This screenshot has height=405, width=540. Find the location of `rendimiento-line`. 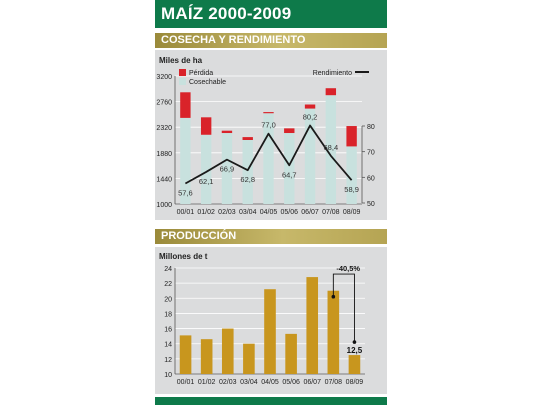

rendimiento-line is located at coordinates (268, 154).